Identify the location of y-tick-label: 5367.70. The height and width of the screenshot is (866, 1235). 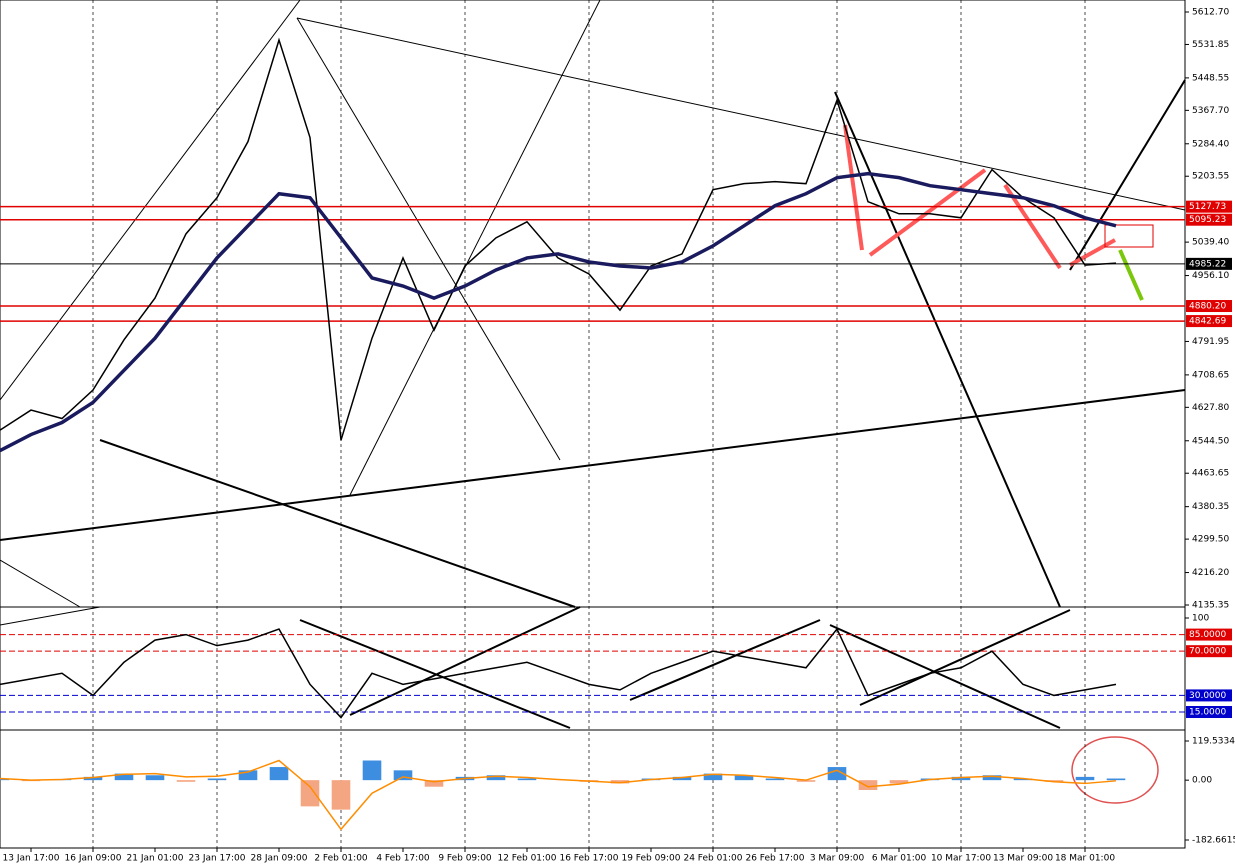
(1210, 111).